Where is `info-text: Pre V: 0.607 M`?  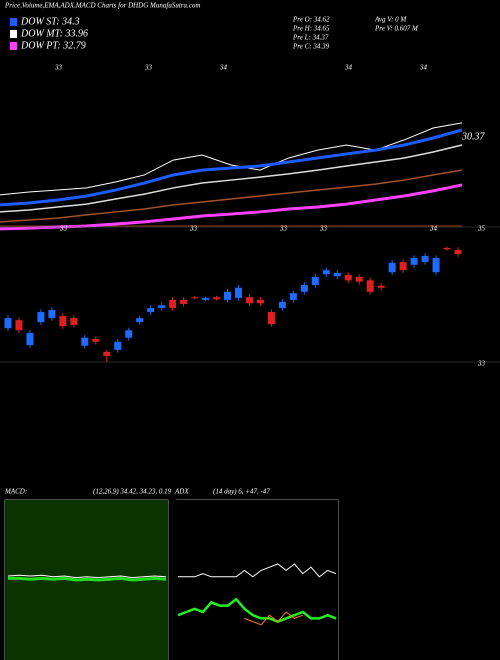 info-text: Pre V: 0.607 M is located at coordinates (396, 29).